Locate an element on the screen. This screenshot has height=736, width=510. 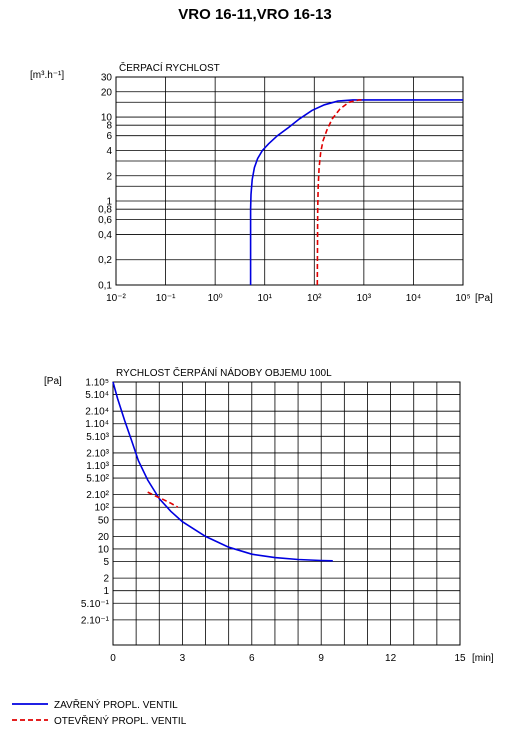
x-tick-label: 10⁻² is located at coordinates (116, 298).